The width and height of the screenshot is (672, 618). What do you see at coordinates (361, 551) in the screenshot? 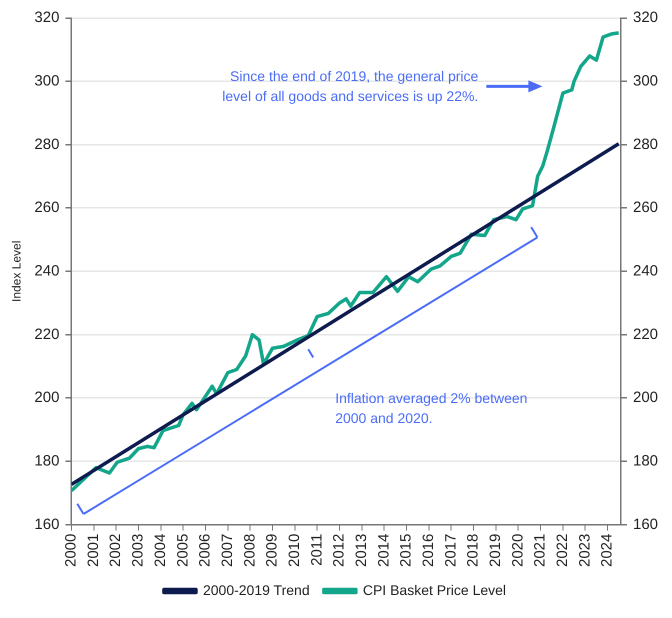
I see `x-tick-label: 2013` at bounding box center [361, 551].